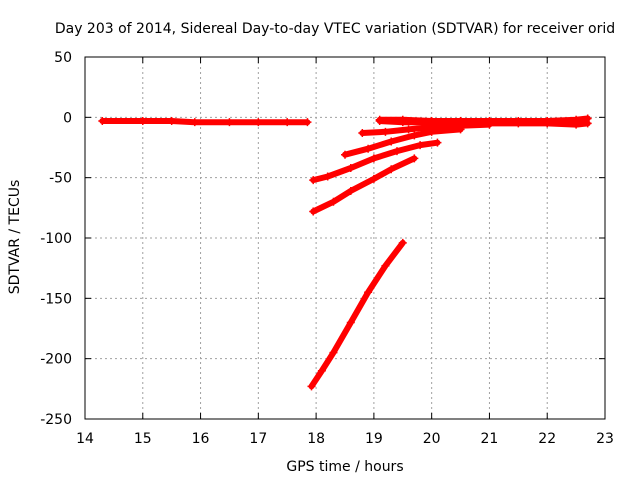  Describe the element at coordinates (56, 299) in the screenshot. I see `y-tick-label: -150` at that location.